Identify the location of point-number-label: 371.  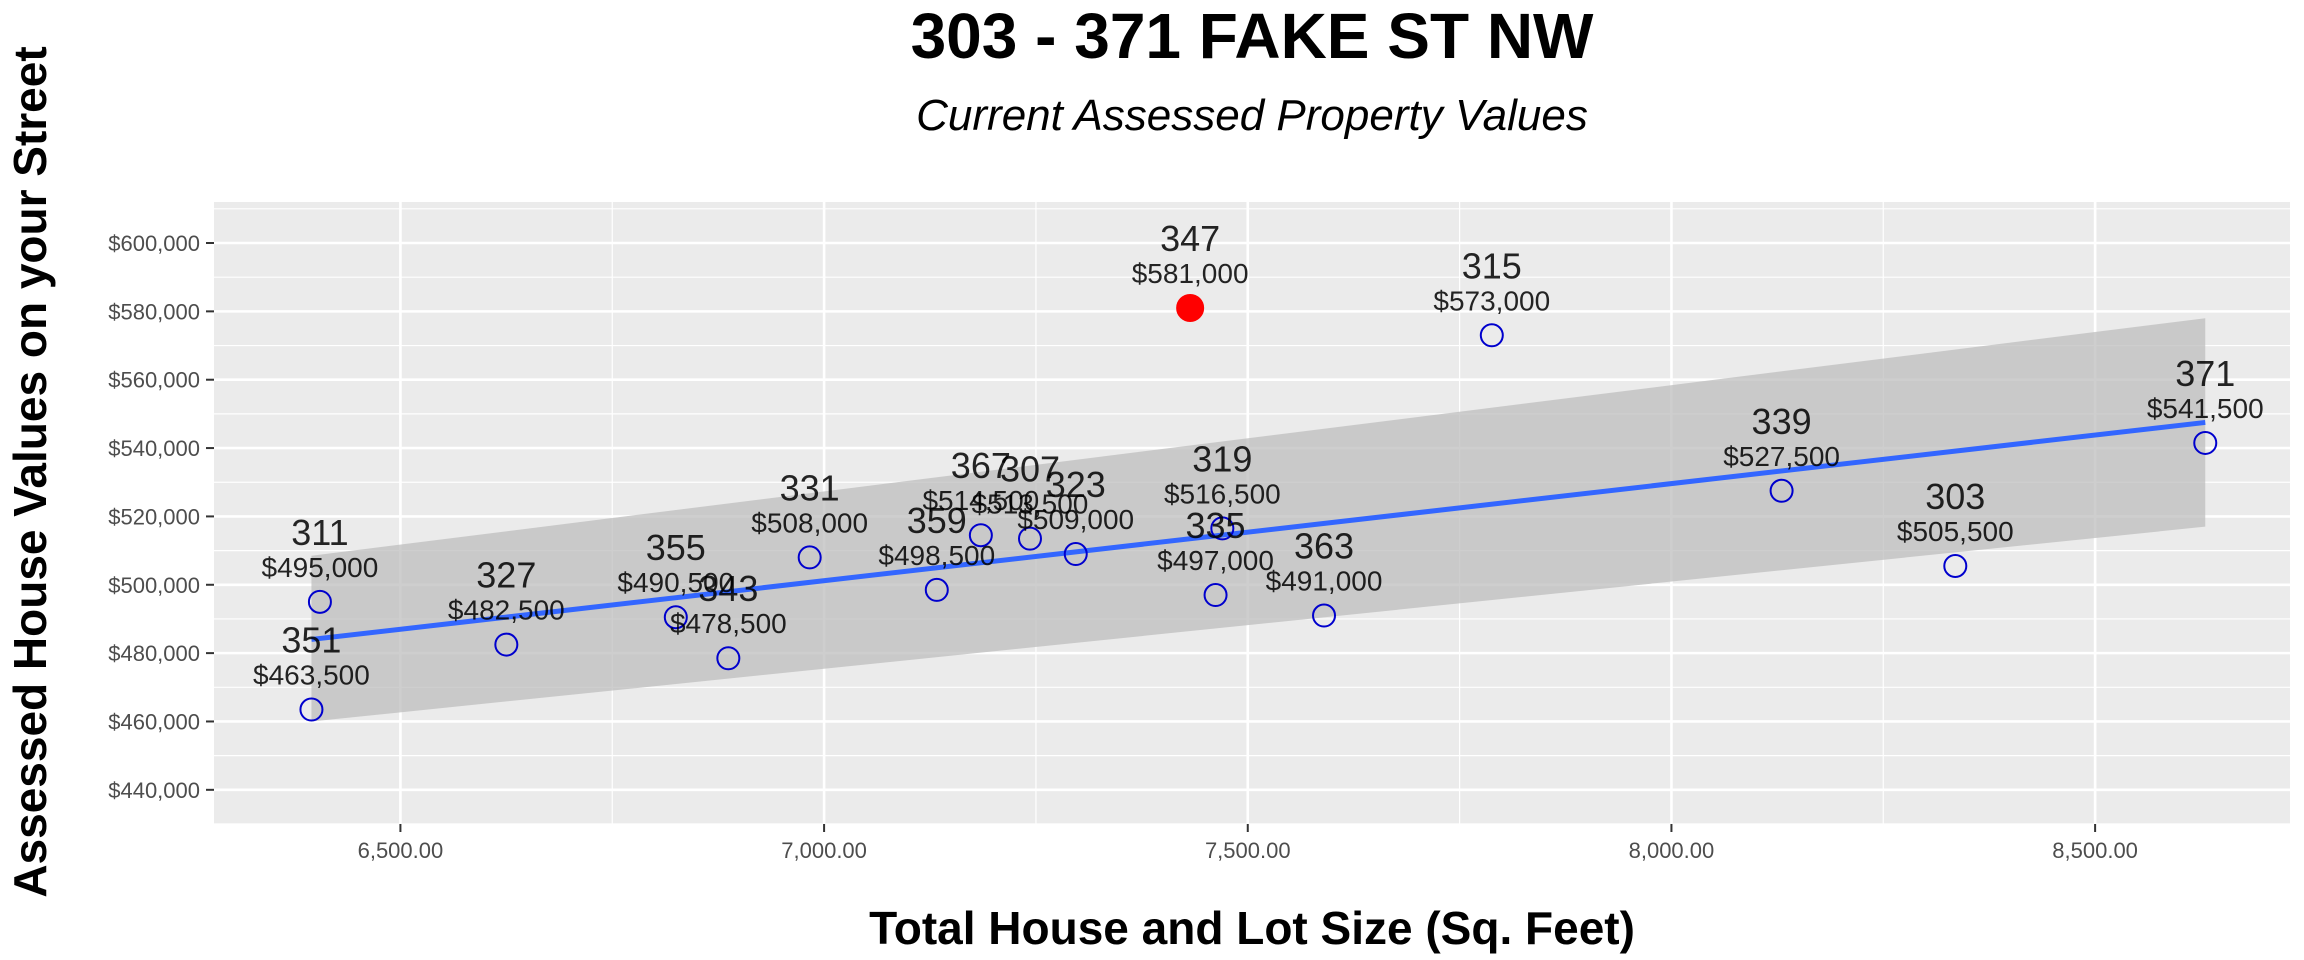
(2205, 373).